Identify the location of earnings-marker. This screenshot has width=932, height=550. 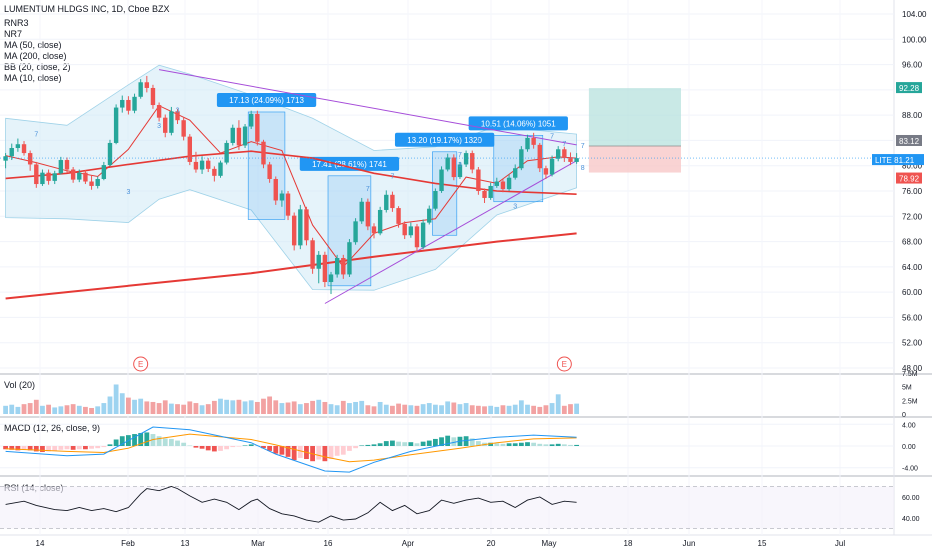
(141, 364).